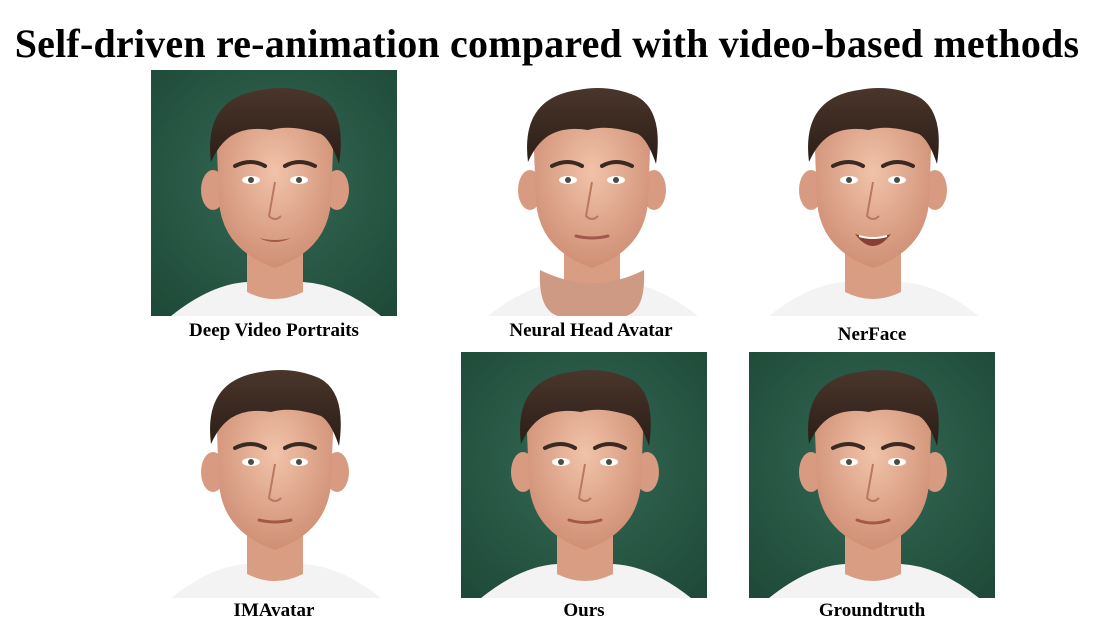  I want to click on portrait-imavatar, so click(274, 475).